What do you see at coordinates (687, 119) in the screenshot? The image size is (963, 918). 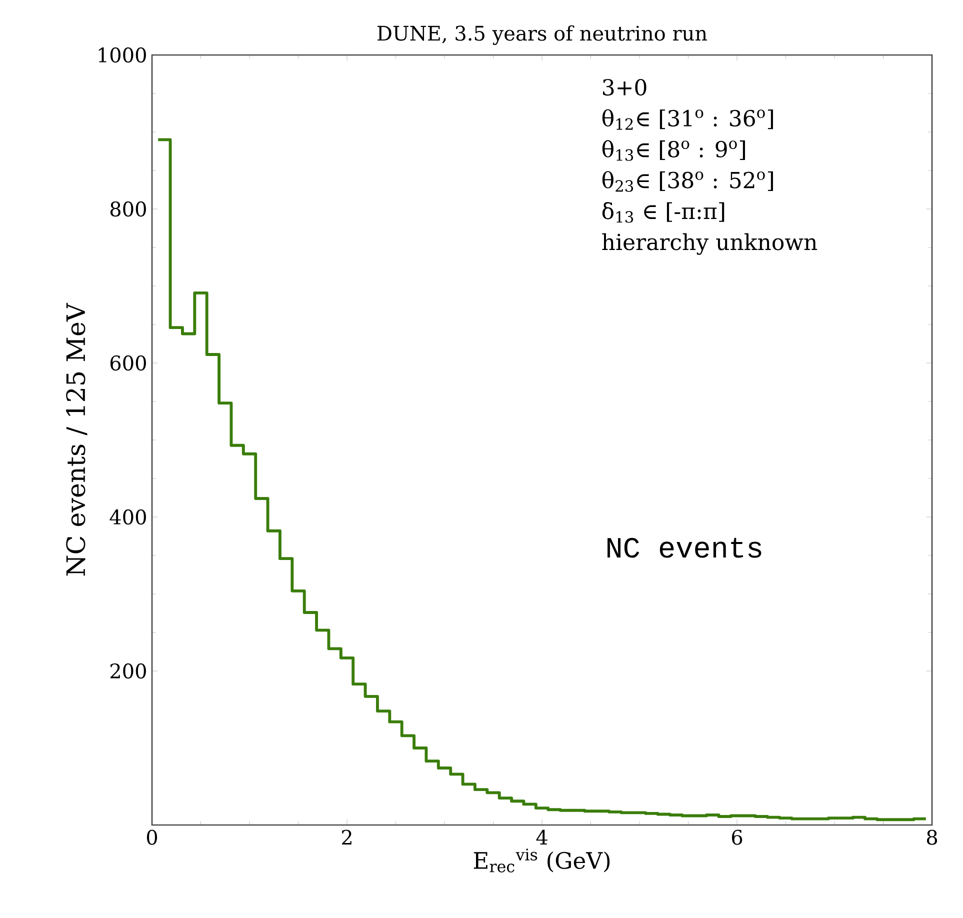 I see `annotation: θ$_{12}$∈ [31$^{o}$ : 36$^{o}$]` at bounding box center [687, 119].